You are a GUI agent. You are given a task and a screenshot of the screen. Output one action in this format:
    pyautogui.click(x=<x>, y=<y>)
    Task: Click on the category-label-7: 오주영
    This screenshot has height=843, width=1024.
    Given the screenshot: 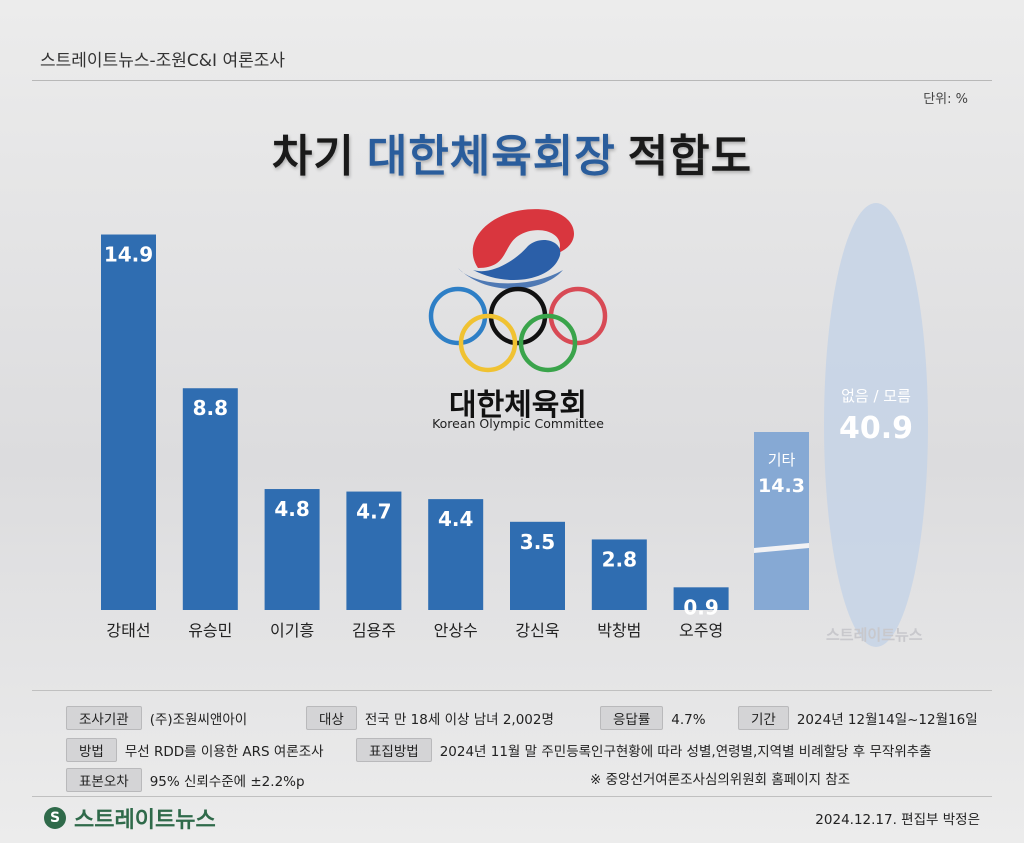 What is the action you would take?
    pyautogui.click(x=701, y=630)
    